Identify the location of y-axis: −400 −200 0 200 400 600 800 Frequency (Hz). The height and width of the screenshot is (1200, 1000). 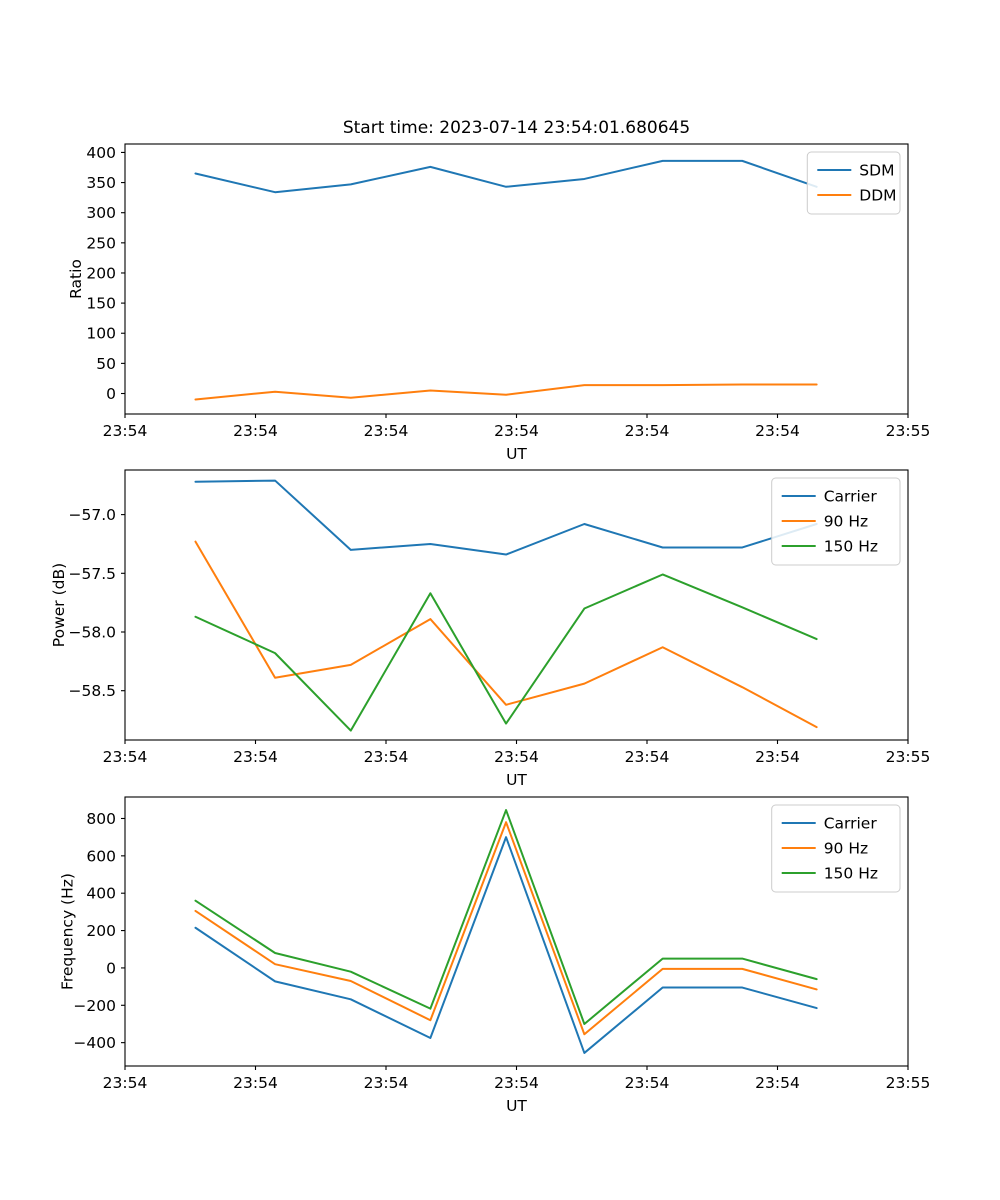
(92, 931).